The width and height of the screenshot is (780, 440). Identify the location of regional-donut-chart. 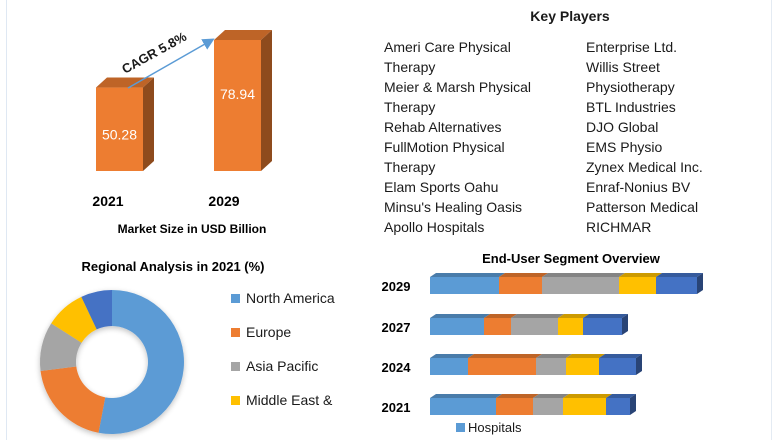
(112, 362).